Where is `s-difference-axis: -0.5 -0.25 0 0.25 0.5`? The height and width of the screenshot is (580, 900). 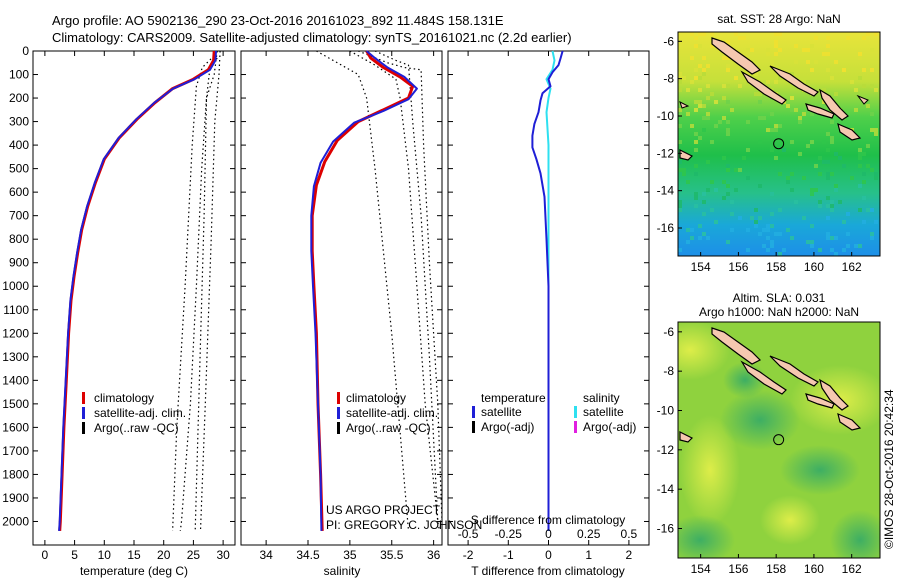 s-difference-axis: -0.5 -0.25 0 0.25 0.5 is located at coordinates (548, 534).